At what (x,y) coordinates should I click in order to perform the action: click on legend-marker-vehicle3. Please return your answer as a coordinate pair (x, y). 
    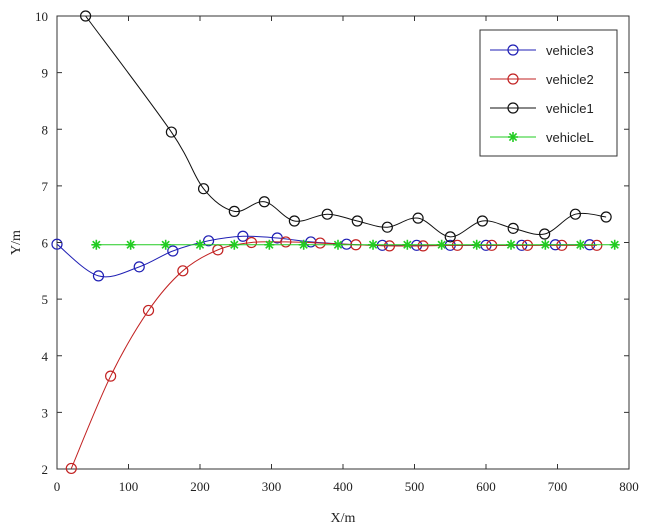
    Looking at the image, I should click on (513, 50).